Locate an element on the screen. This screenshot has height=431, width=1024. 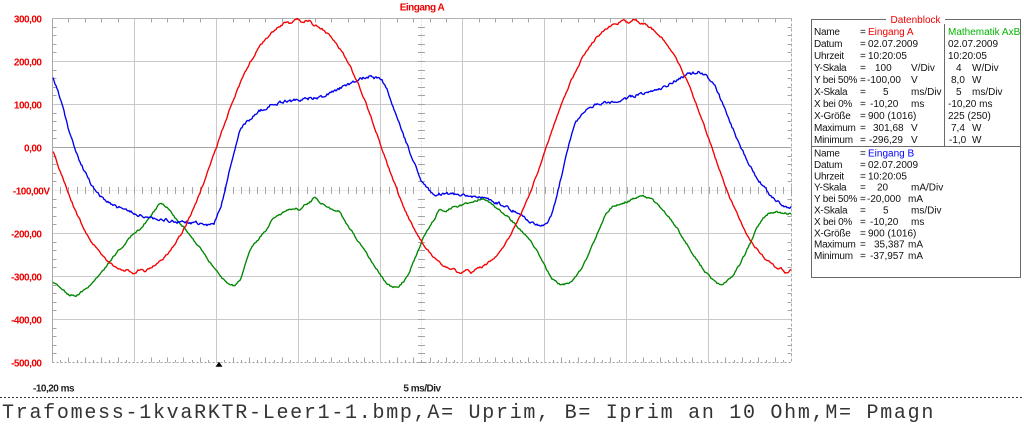
svg-text: 0,00 is located at coordinates (33, 149).